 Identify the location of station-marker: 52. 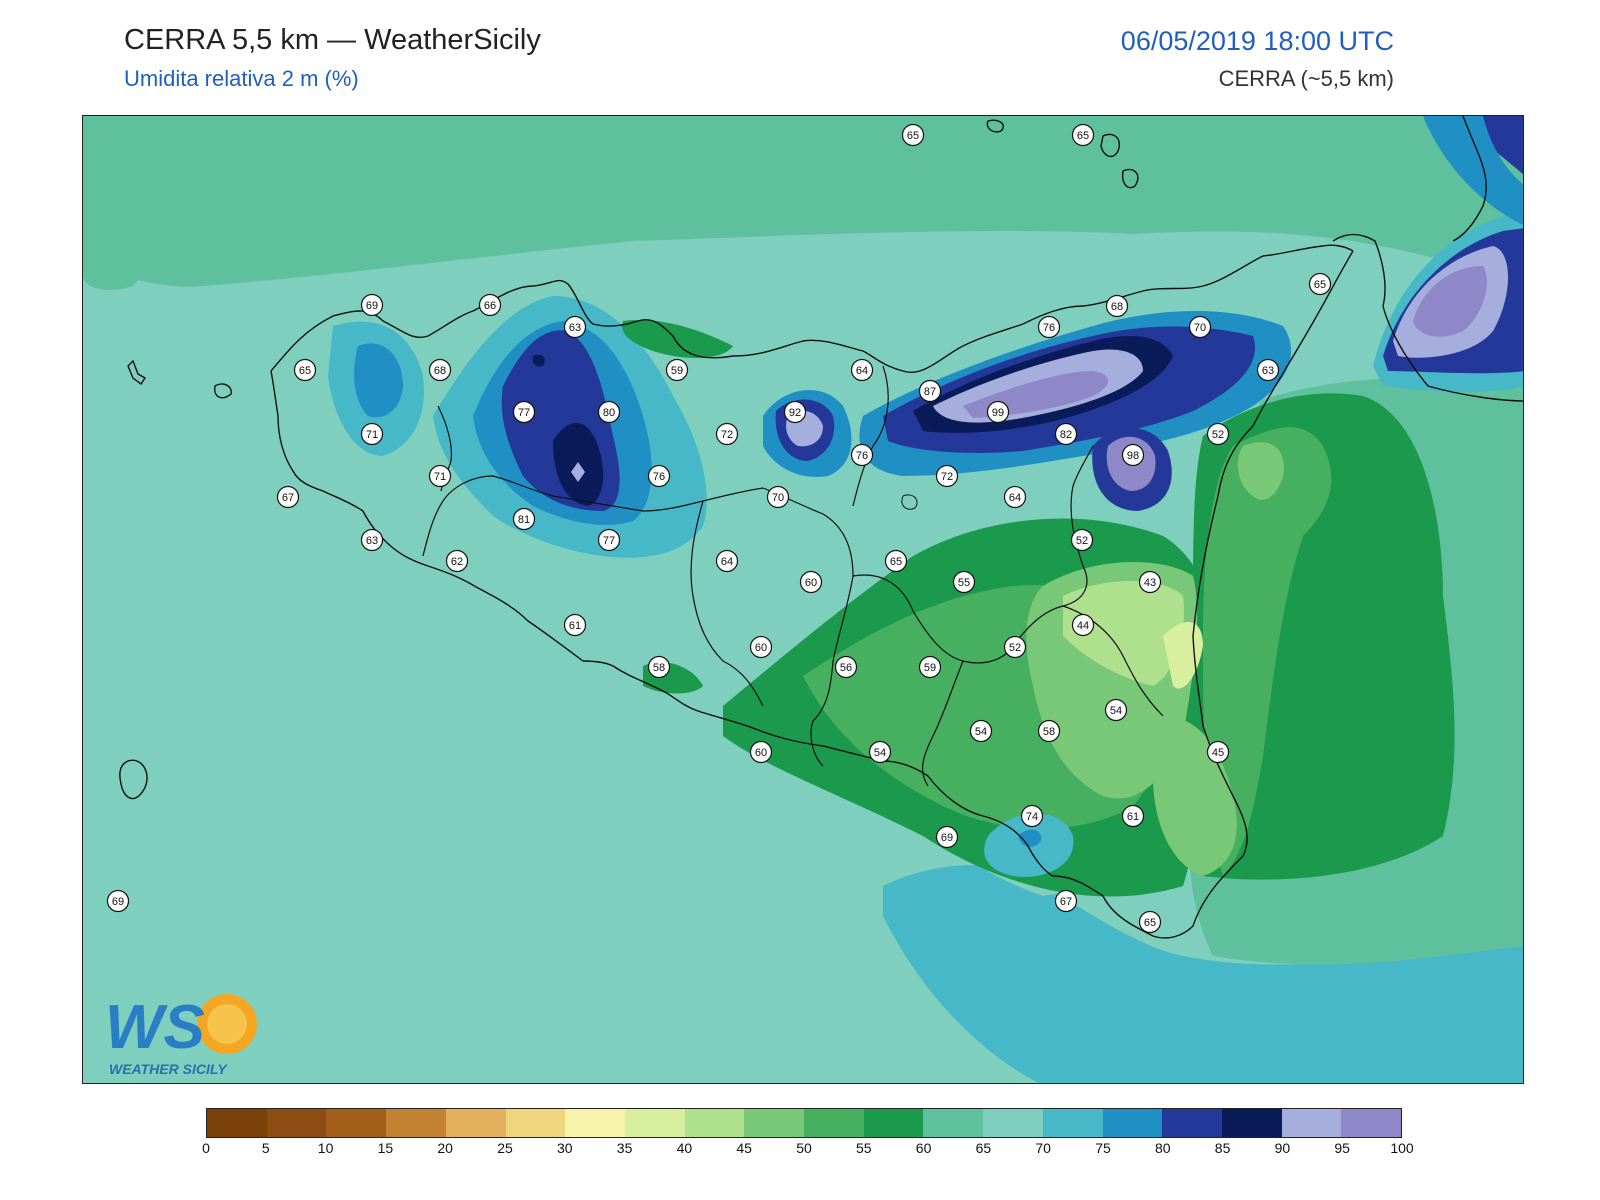
(1082, 540).